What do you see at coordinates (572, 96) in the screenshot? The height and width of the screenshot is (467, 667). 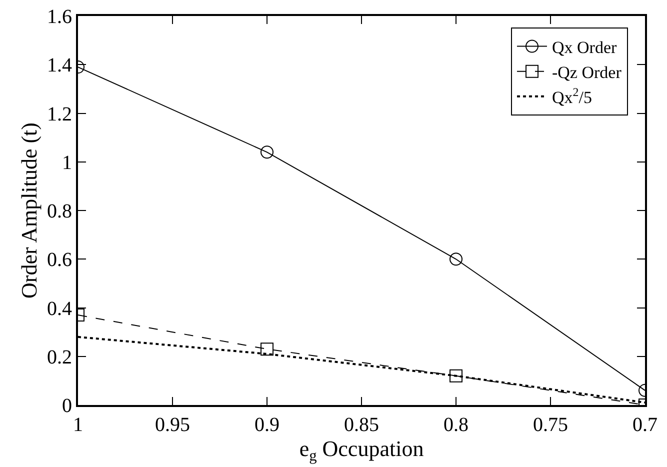 I see `legend-label: Qx$^{2}$/5` at bounding box center [572, 96].